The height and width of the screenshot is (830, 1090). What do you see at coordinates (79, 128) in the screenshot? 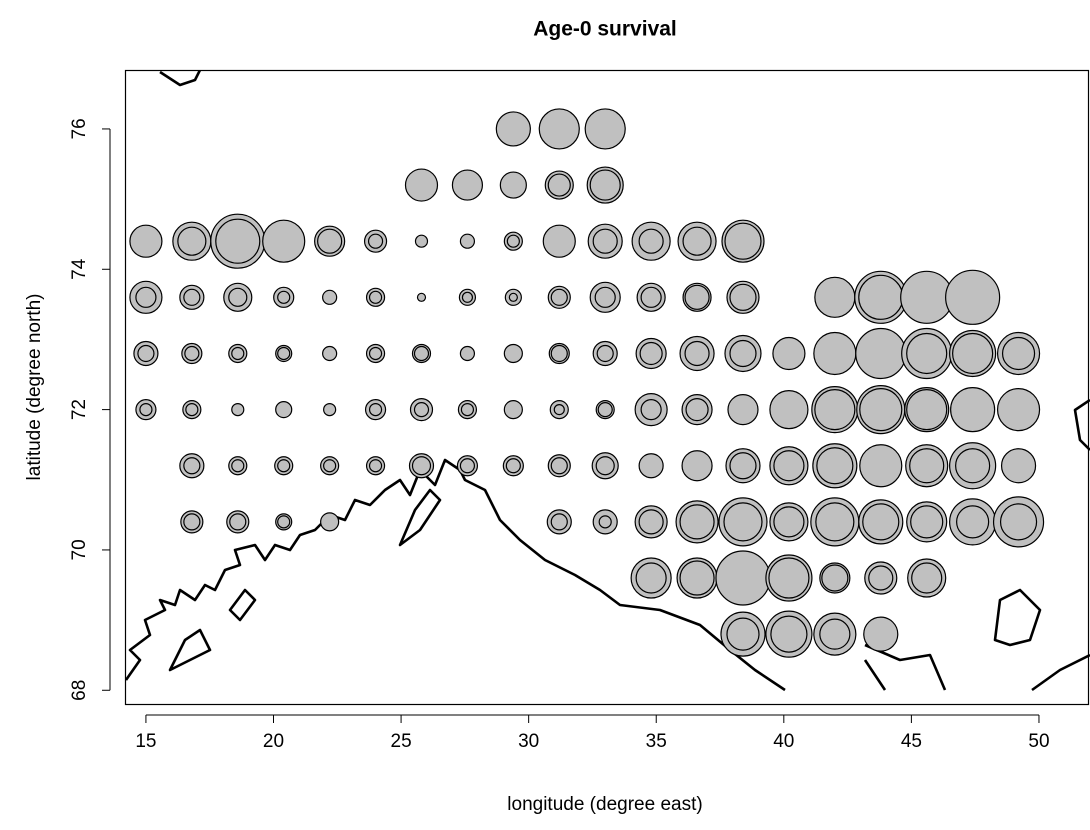
I see `y-tick-label: 76` at bounding box center [79, 128].